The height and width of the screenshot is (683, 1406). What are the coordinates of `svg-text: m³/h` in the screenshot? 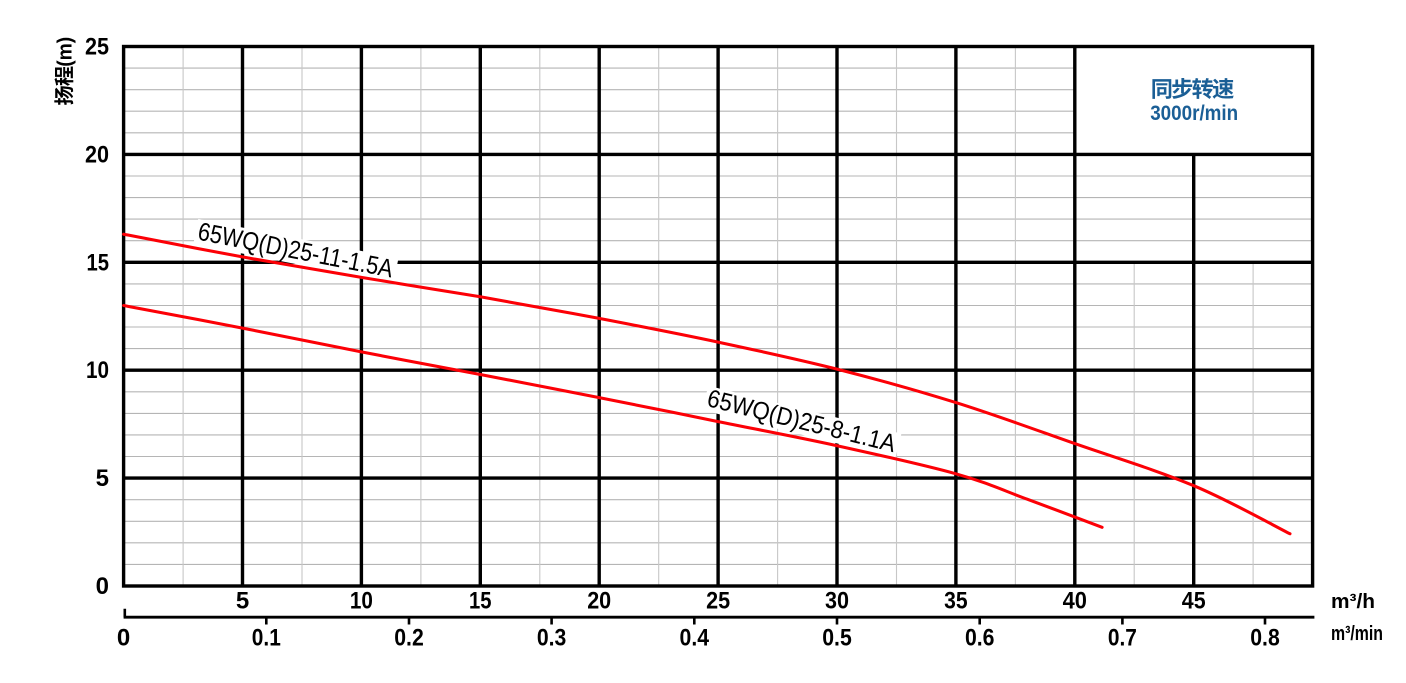 It's located at (1353, 602).